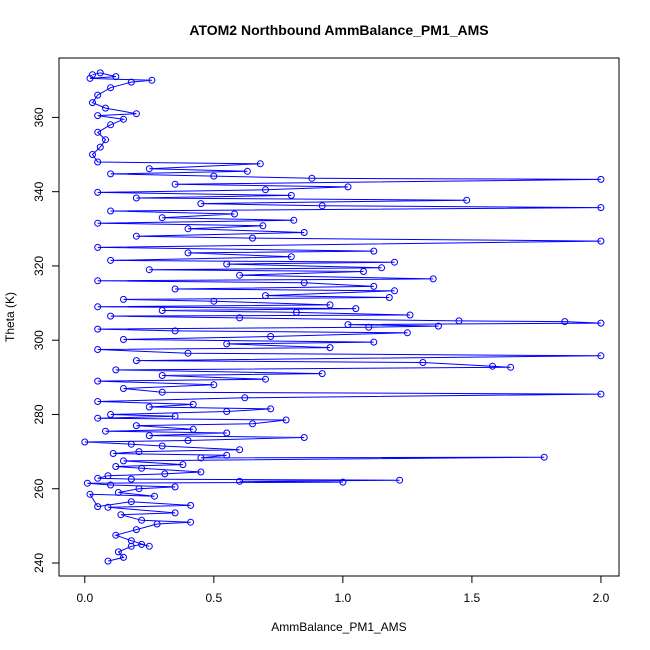 This screenshot has width=650, height=650. Describe the element at coordinates (472, 598) in the screenshot. I see `x-tick-label: 1.5` at that location.